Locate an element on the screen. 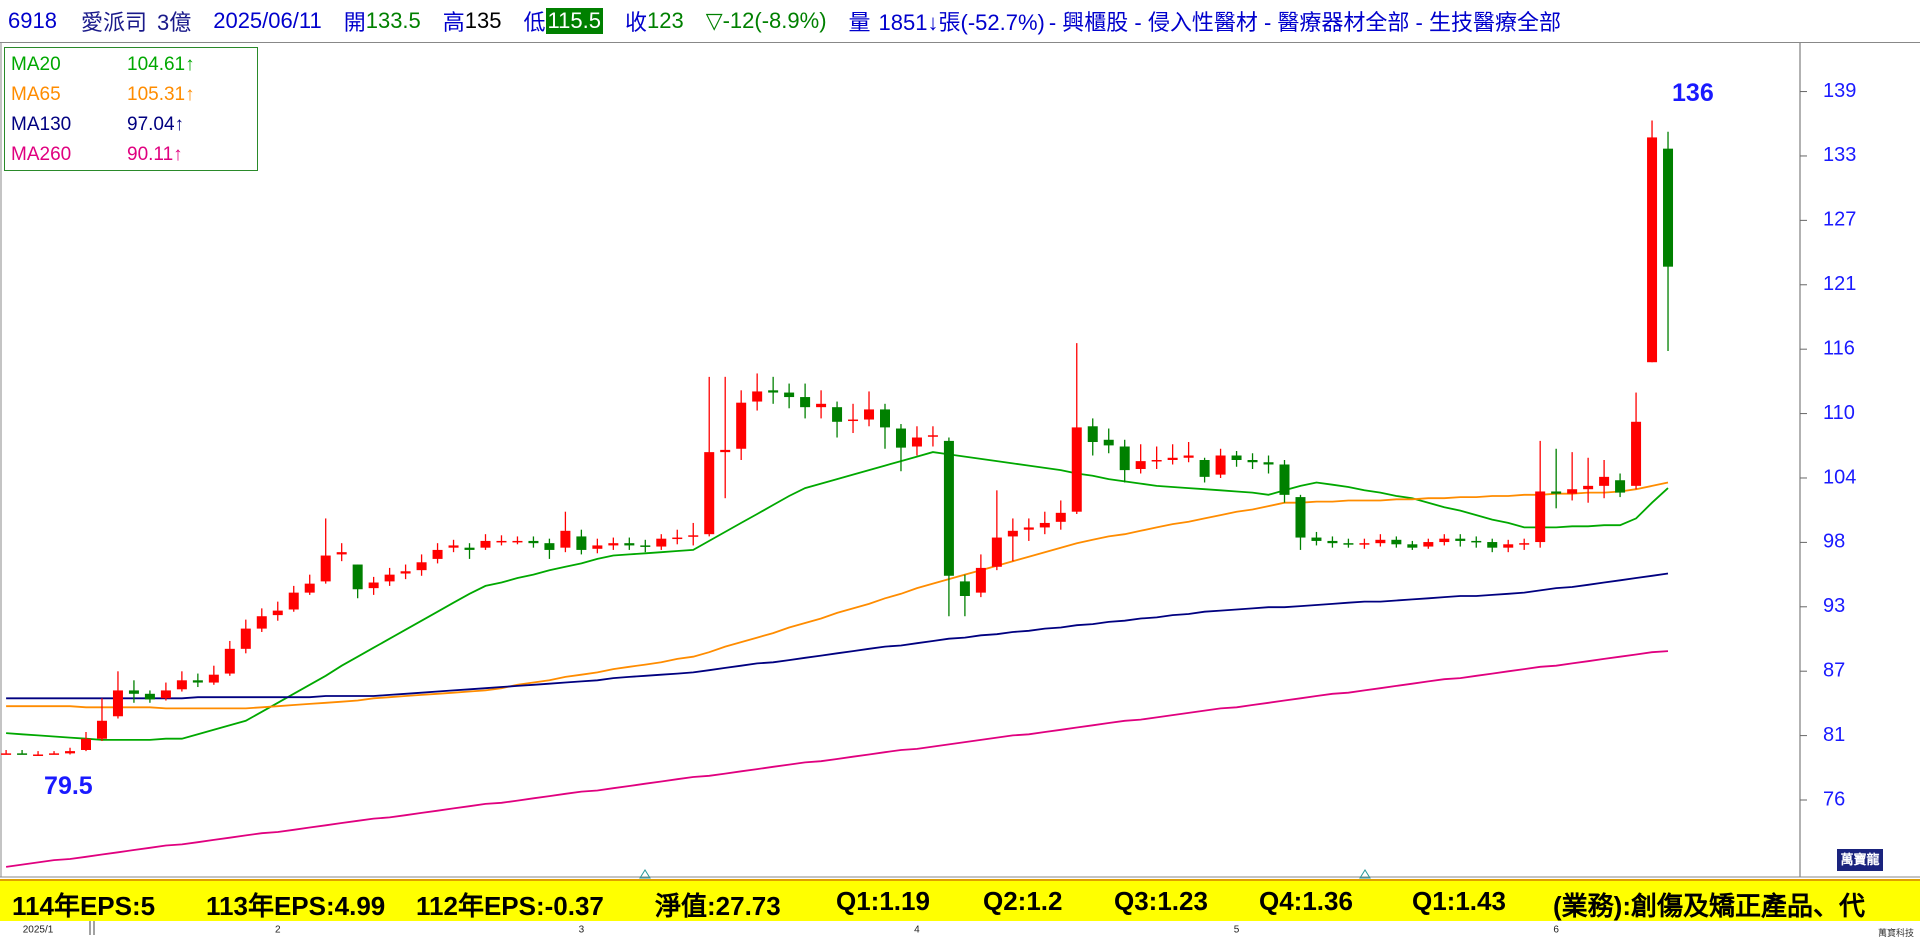 The width and height of the screenshot is (1920, 938). footer-item: (業務):創傷及矯正產品、代 is located at coordinates (1709, 906).